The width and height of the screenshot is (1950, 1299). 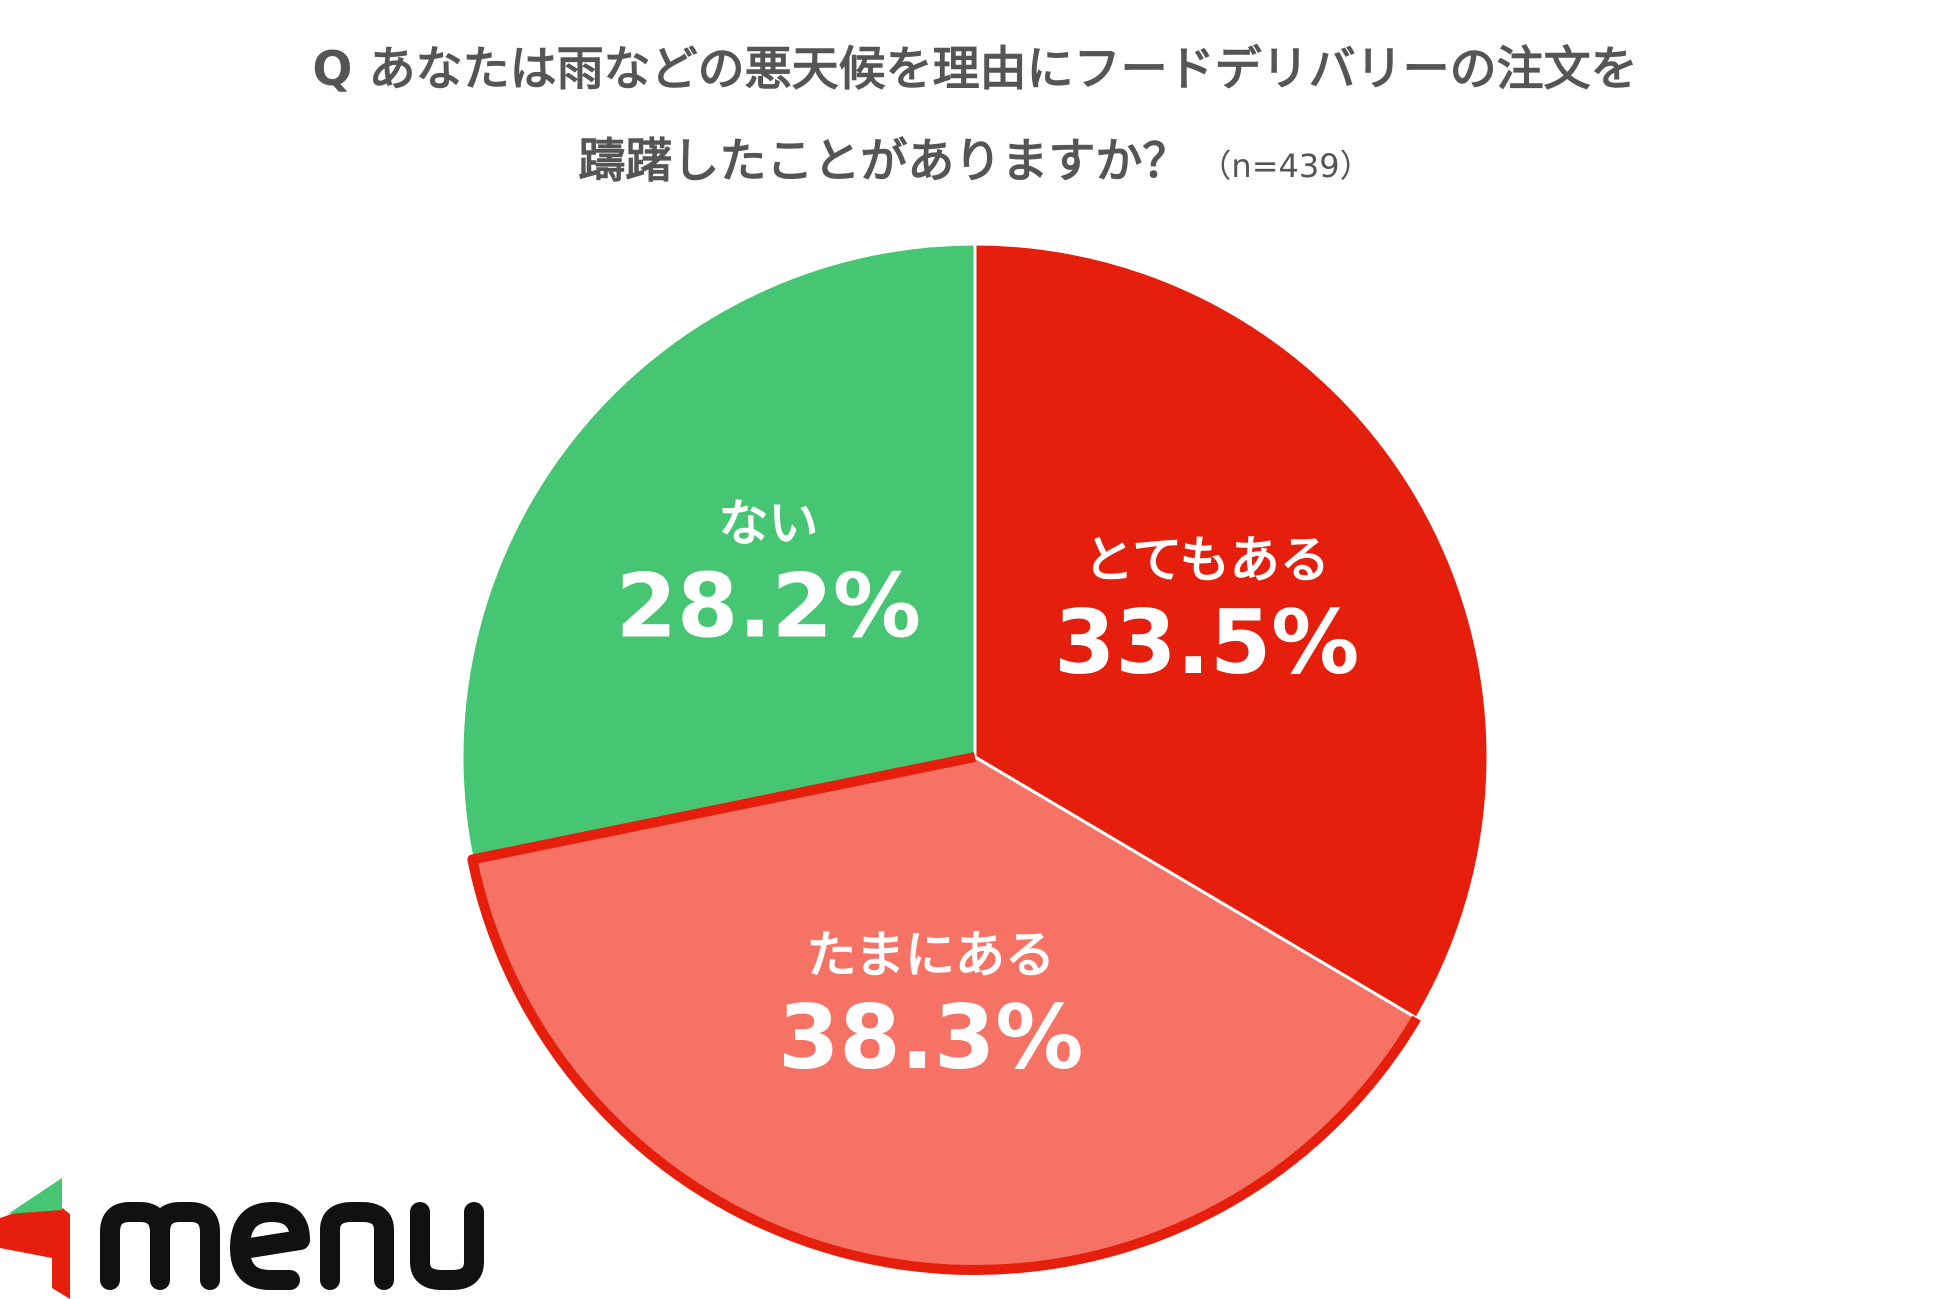 What do you see at coordinates (768, 605) in the screenshot?
I see `slice-value-label: 28.2%` at bounding box center [768, 605].